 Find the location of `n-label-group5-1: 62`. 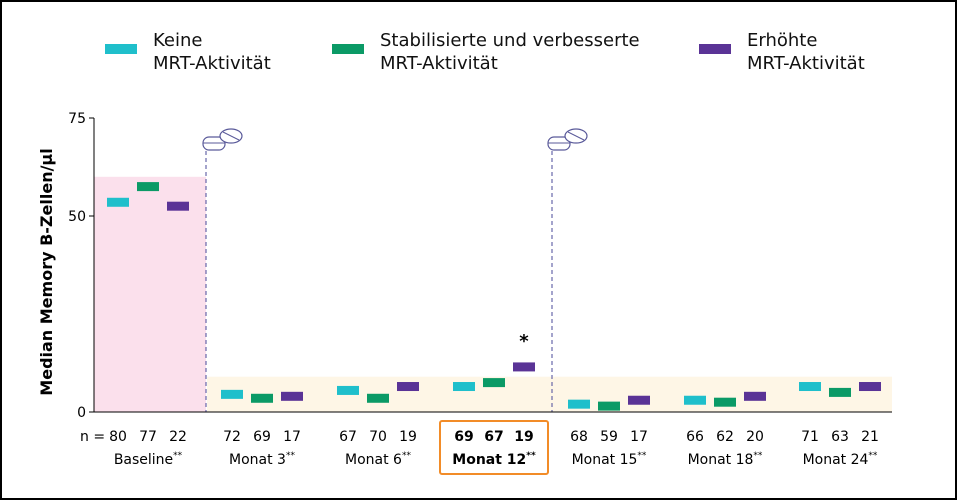

n-label-group5-1: 62 is located at coordinates (725, 437).